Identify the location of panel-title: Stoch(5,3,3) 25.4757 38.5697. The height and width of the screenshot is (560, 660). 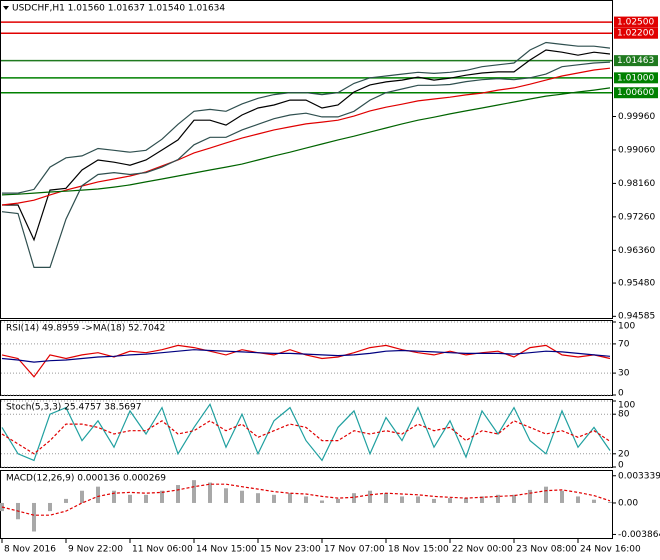
(73, 408).